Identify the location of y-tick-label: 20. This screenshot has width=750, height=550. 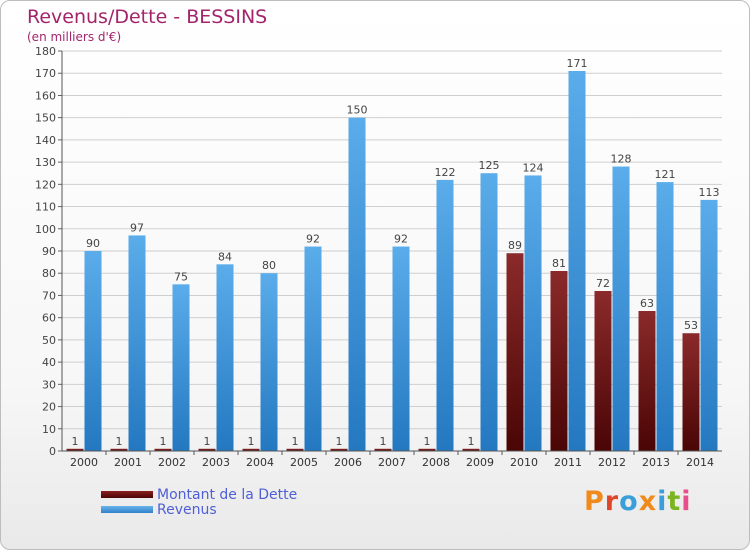
(49, 407).